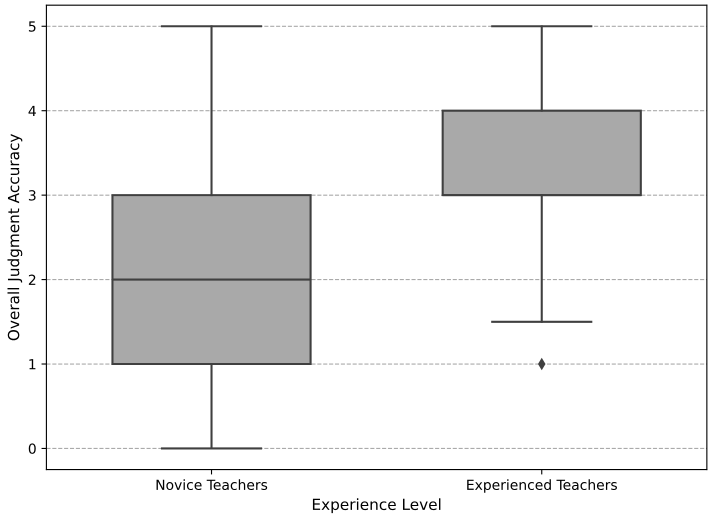 This screenshot has width=714, height=516. Describe the element at coordinates (542, 486) in the screenshot. I see `x-tick-label: Experienced Teachers` at that location.